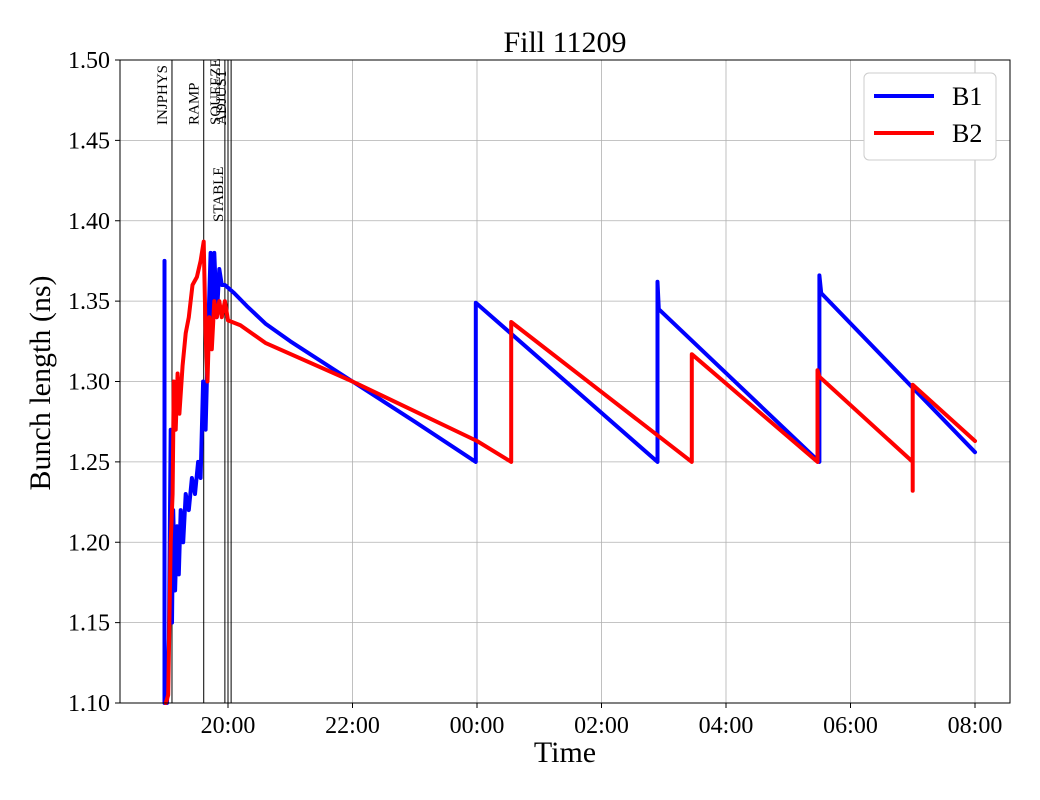 Image resolution: width=1040 pixels, height=800 pixels. What do you see at coordinates (564, 42) in the screenshot?
I see `chart-title: Fill 11209` at bounding box center [564, 42].